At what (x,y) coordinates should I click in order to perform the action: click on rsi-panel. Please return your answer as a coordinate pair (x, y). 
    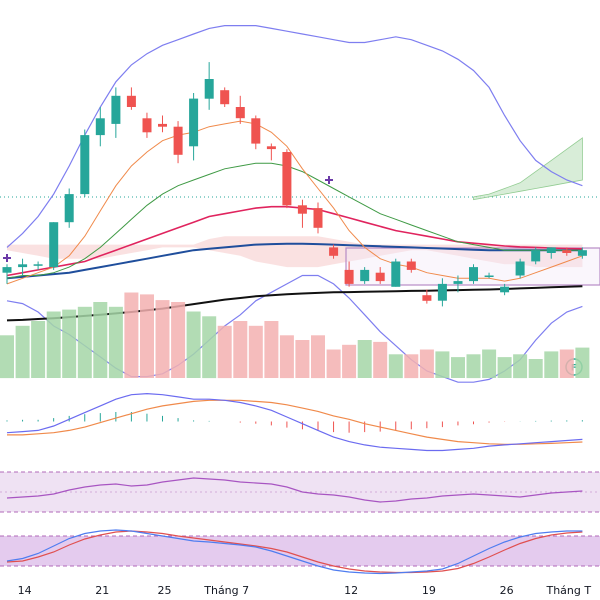
    Looking at the image, I should click on (300, 492).